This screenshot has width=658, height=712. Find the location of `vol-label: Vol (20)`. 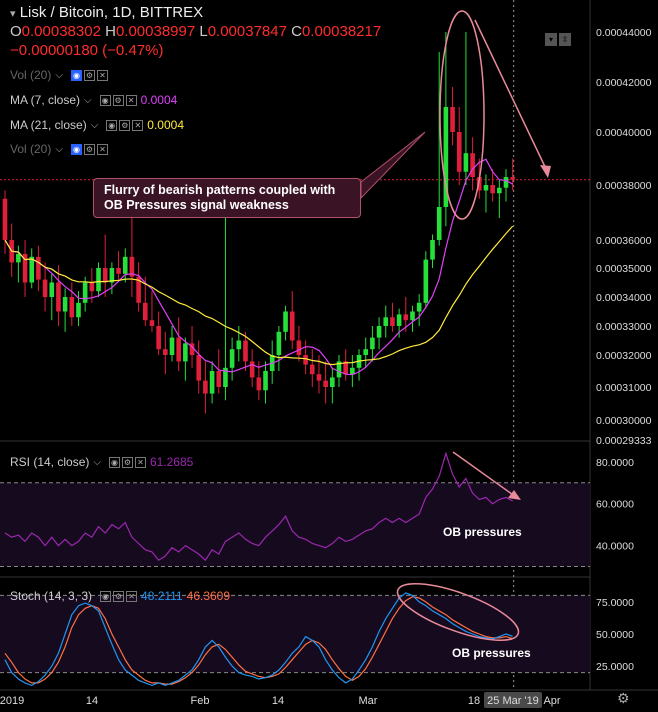

vol-label: Vol (20) is located at coordinates (31, 149).